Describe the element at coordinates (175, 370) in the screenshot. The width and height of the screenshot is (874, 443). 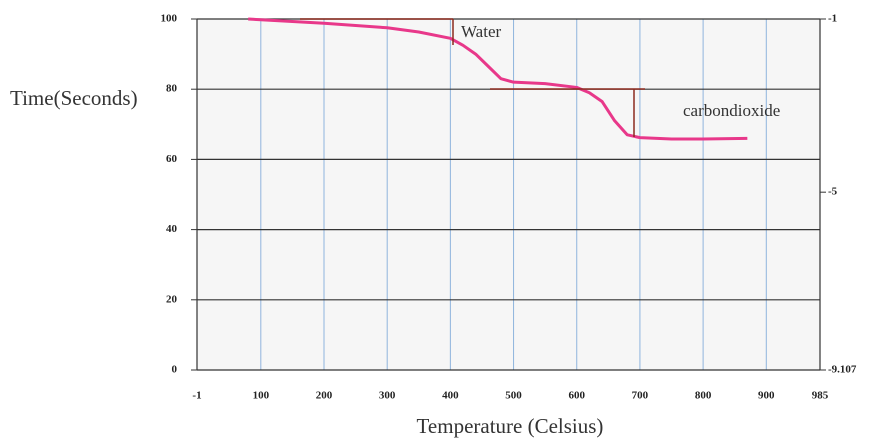
I see `y-tick-label: 0` at that location.